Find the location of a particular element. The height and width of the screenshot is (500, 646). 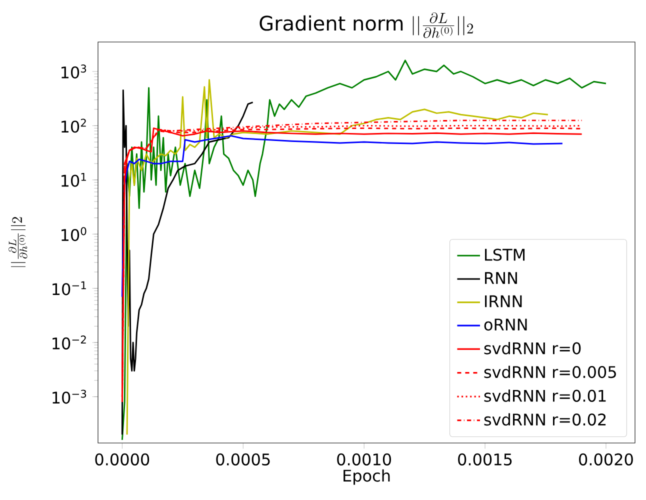

legend-label: svdRNN r=0.01 is located at coordinates (545, 395).